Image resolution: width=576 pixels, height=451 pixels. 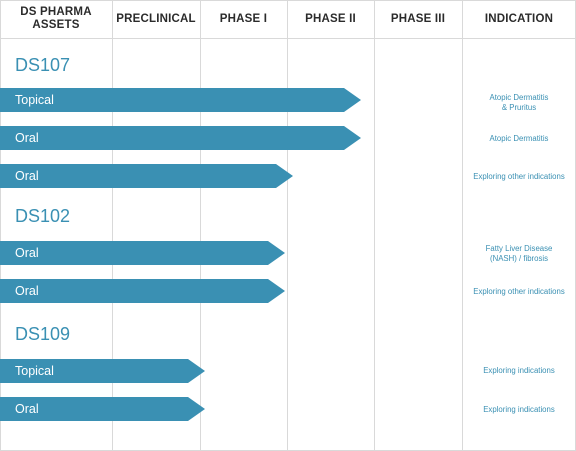 What do you see at coordinates (56, 18) in the screenshot?
I see `column-header-assets: DS PHARMA ASSETS` at bounding box center [56, 18].